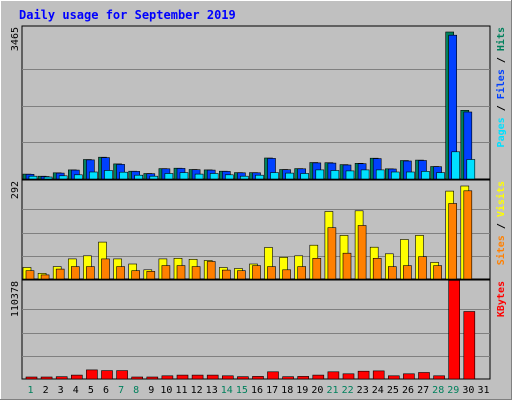 This screenshot has height=400, width=512. I want to click on legend-item-kbytes: KBytes, so click(501, 299).